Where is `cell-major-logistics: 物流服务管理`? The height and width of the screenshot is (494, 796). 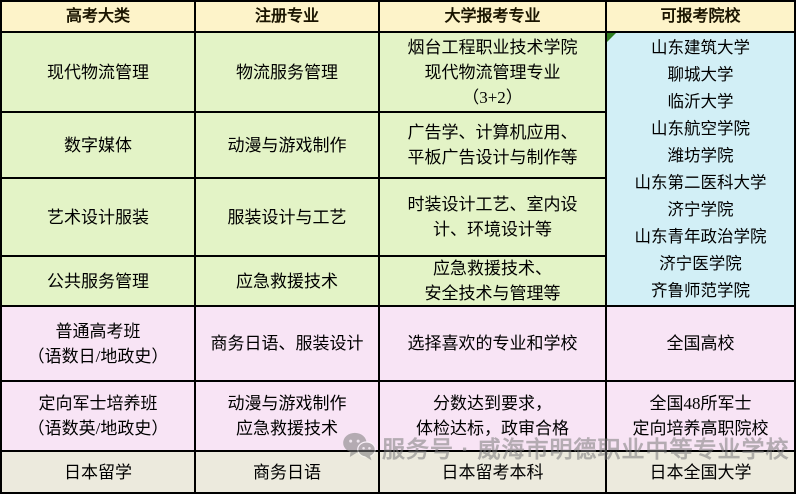 cell-major-logistics: 物流服务管理 is located at coordinates (287, 72).